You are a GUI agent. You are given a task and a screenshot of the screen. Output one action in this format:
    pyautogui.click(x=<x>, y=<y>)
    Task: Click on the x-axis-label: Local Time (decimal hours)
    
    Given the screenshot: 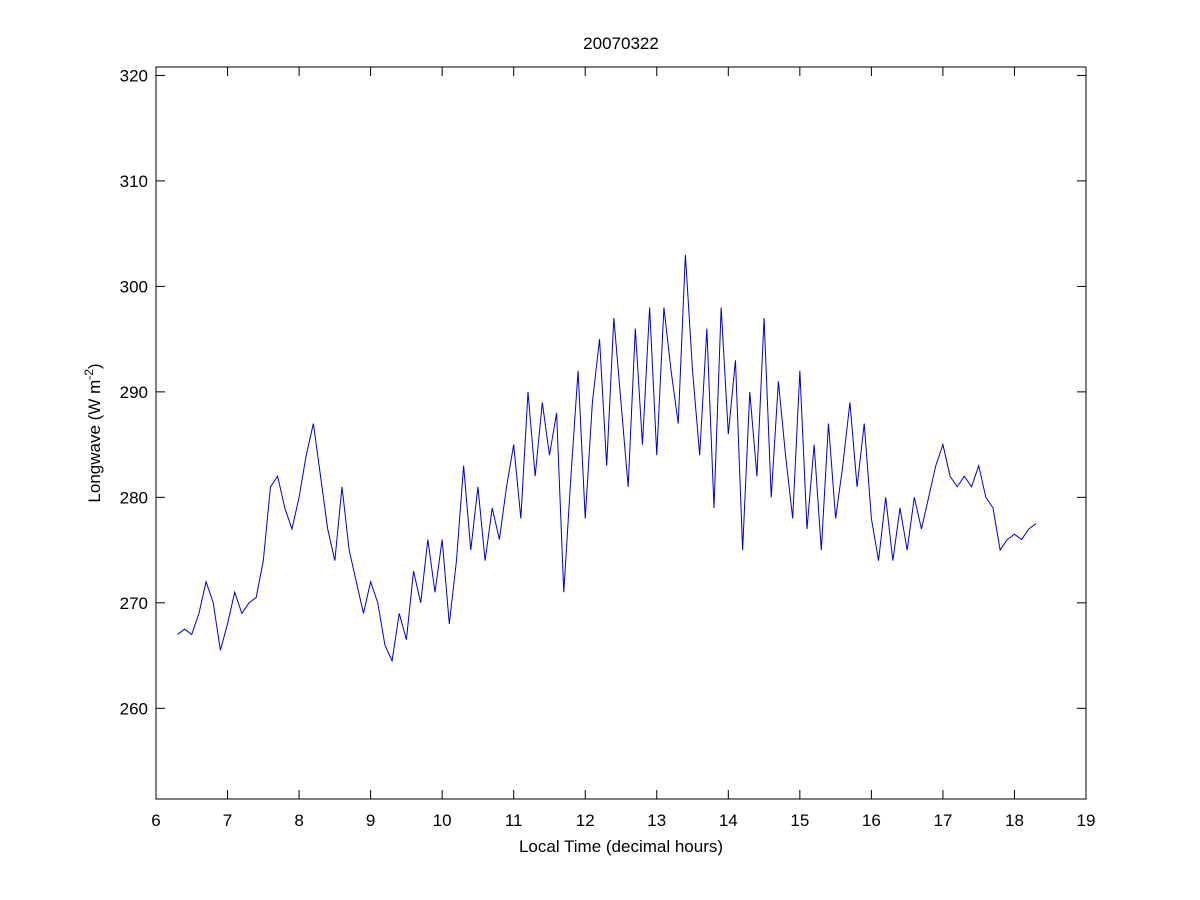 What is the action you would take?
    pyautogui.click(x=621, y=846)
    